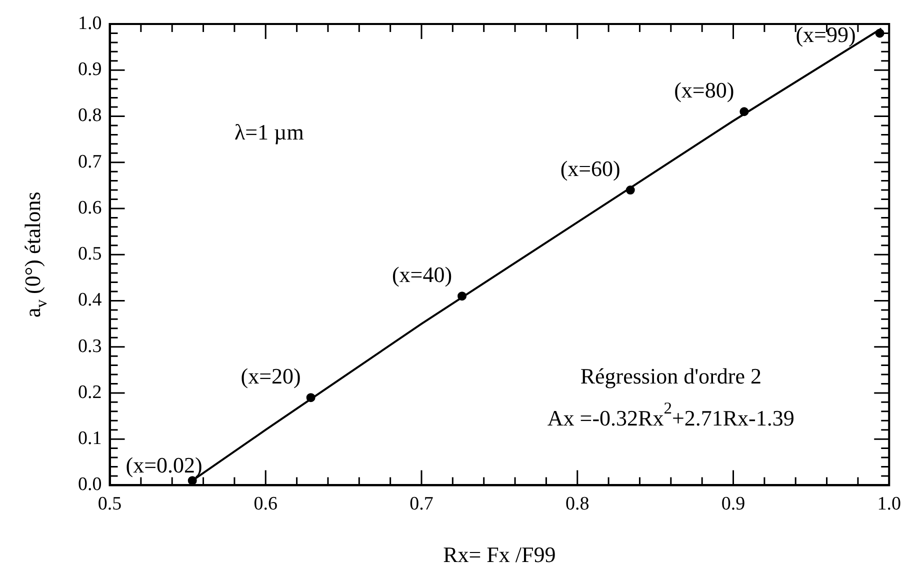 This screenshot has width=909, height=574. What do you see at coordinates (704, 90) in the screenshot?
I see `annotation: (x=80)` at bounding box center [704, 90].